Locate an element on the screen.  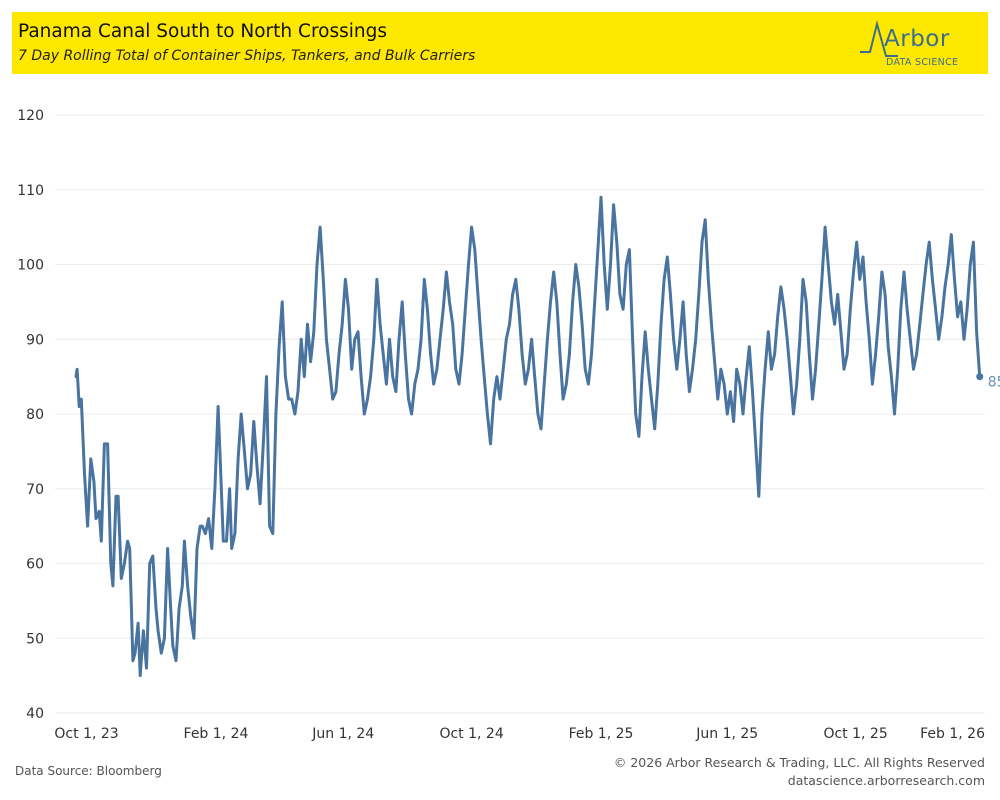
y-tick-label: 90 is located at coordinates (35, 340).